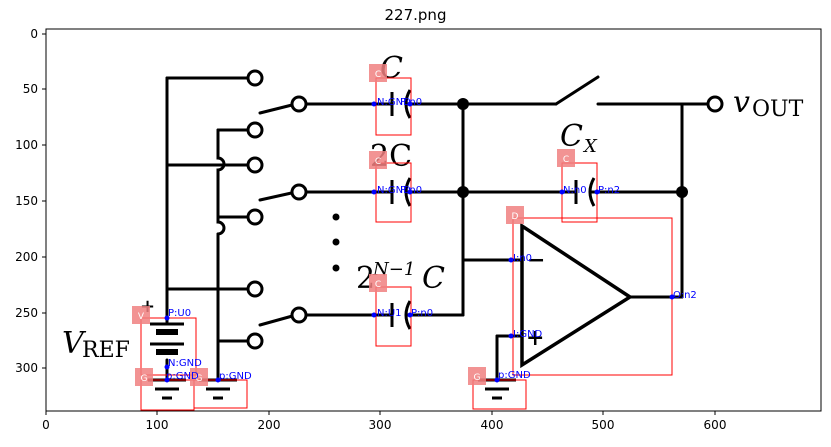 This screenshot has width=831, height=447. What do you see at coordinates (26, 368) in the screenshot?
I see `y-tick-label: 300` at bounding box center [26, 368].